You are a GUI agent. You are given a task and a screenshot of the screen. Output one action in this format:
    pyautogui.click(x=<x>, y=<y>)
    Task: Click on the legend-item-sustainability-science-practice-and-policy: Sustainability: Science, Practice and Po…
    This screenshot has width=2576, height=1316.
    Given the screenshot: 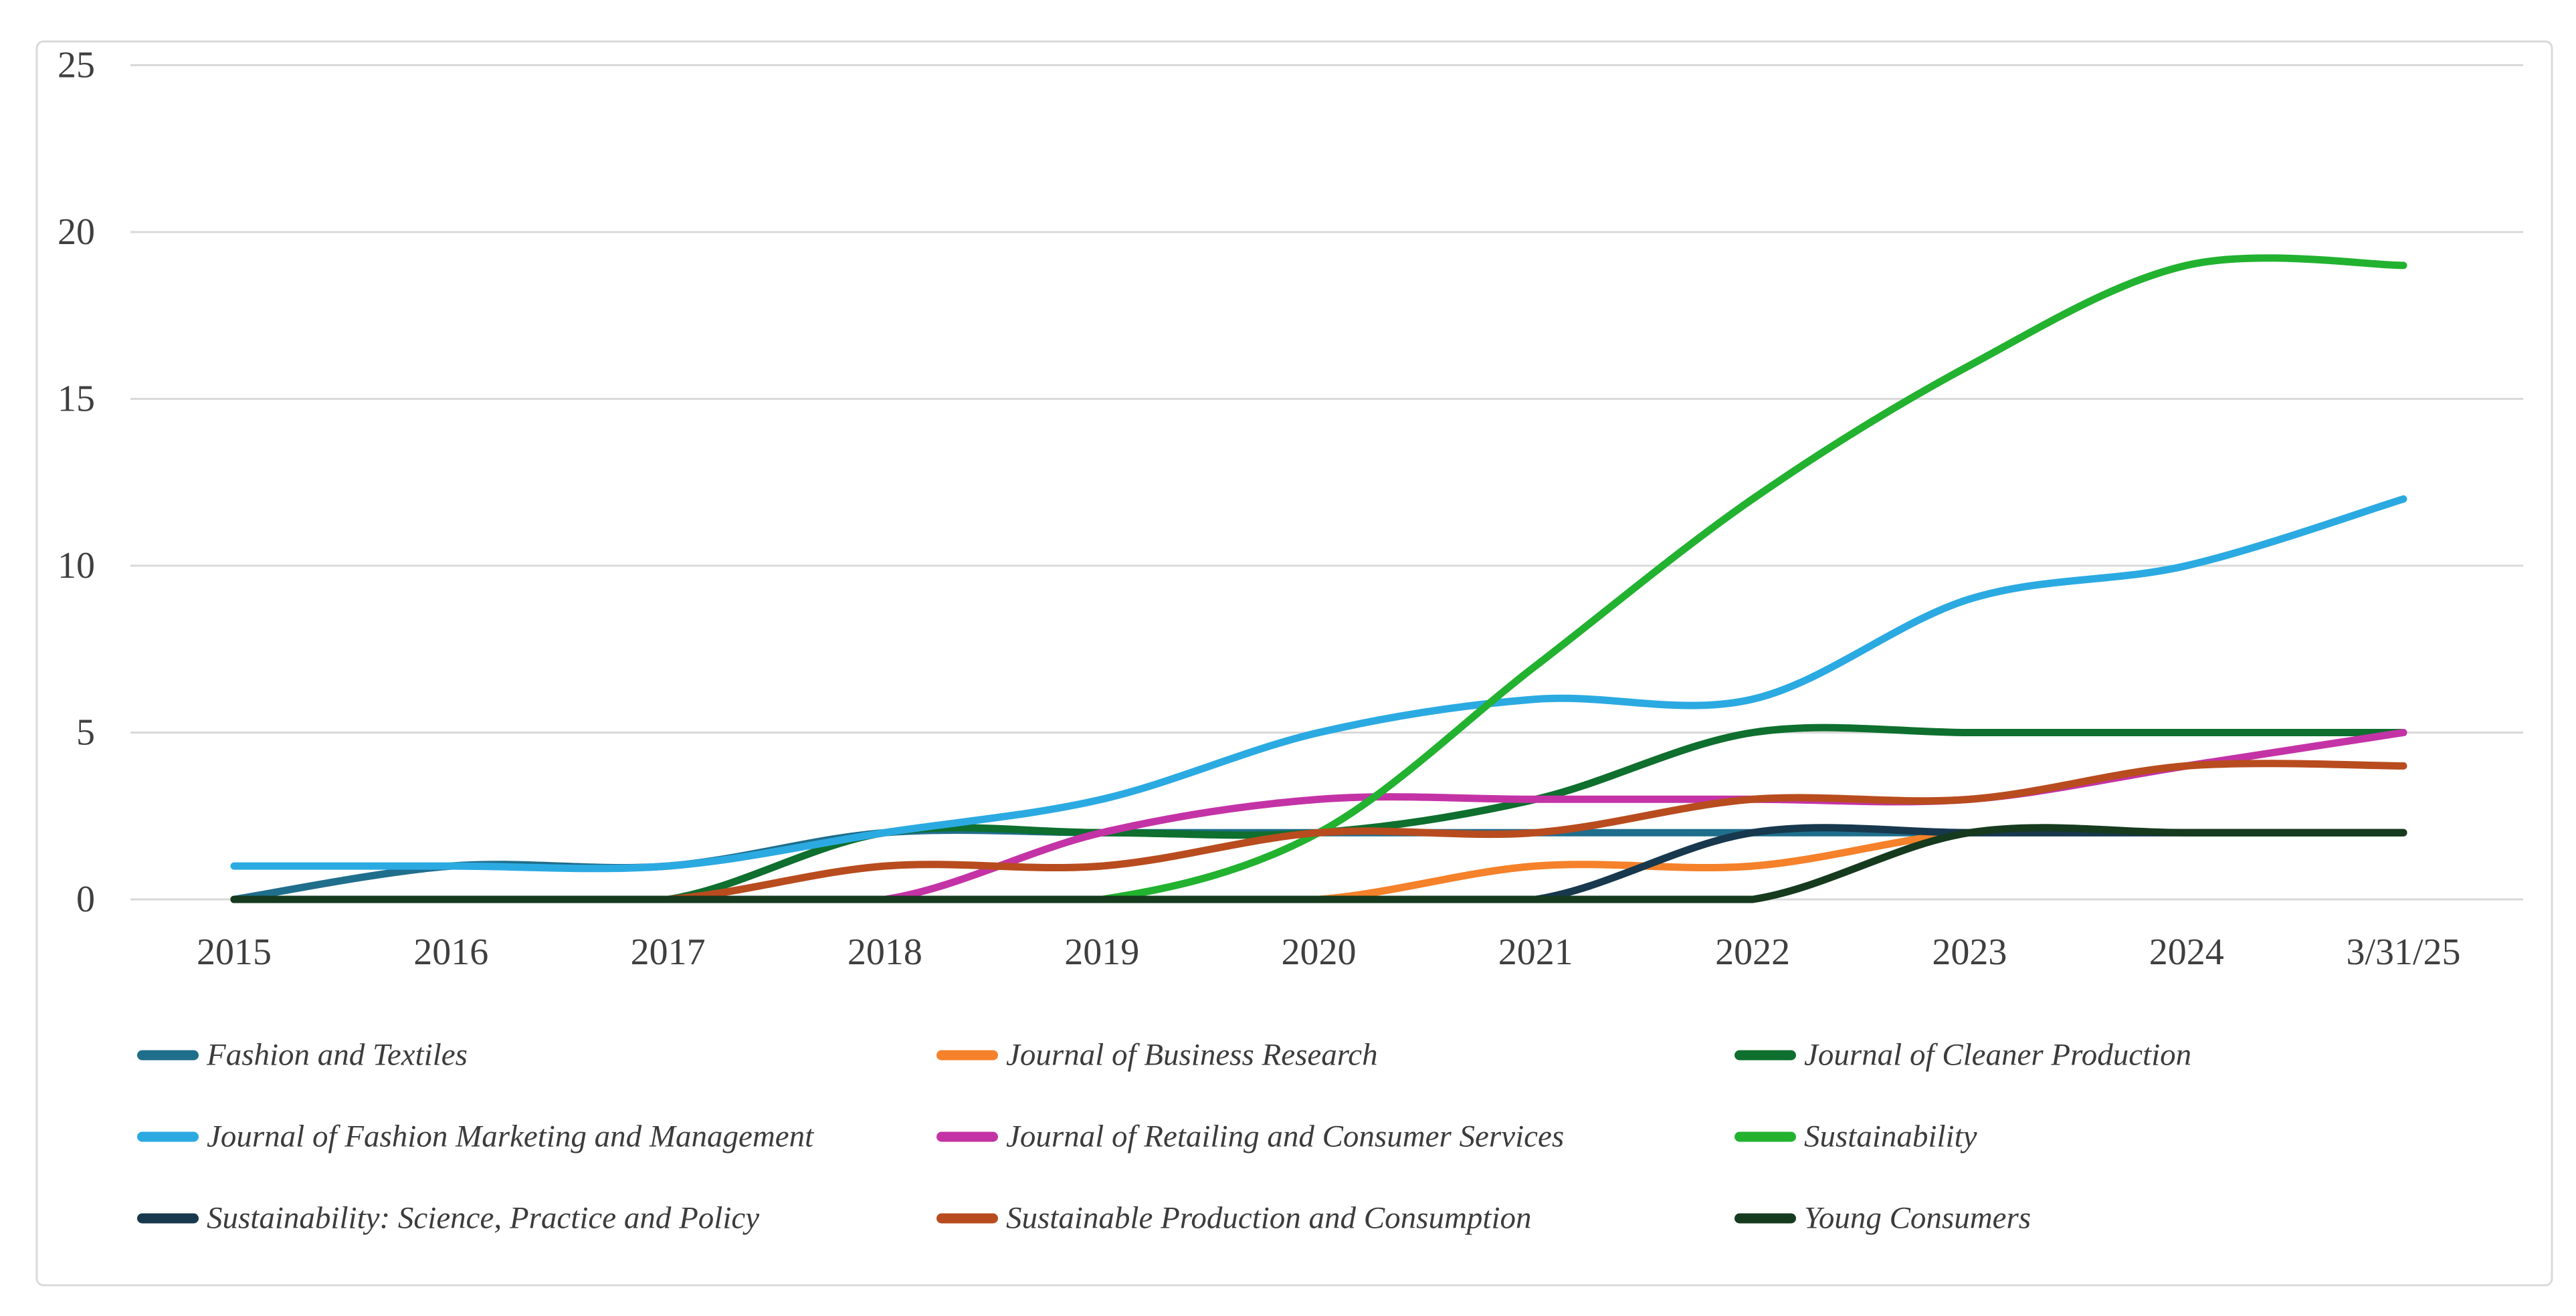 What is the action you would take?
    pyautogui.click(x=448, y=1218)
    